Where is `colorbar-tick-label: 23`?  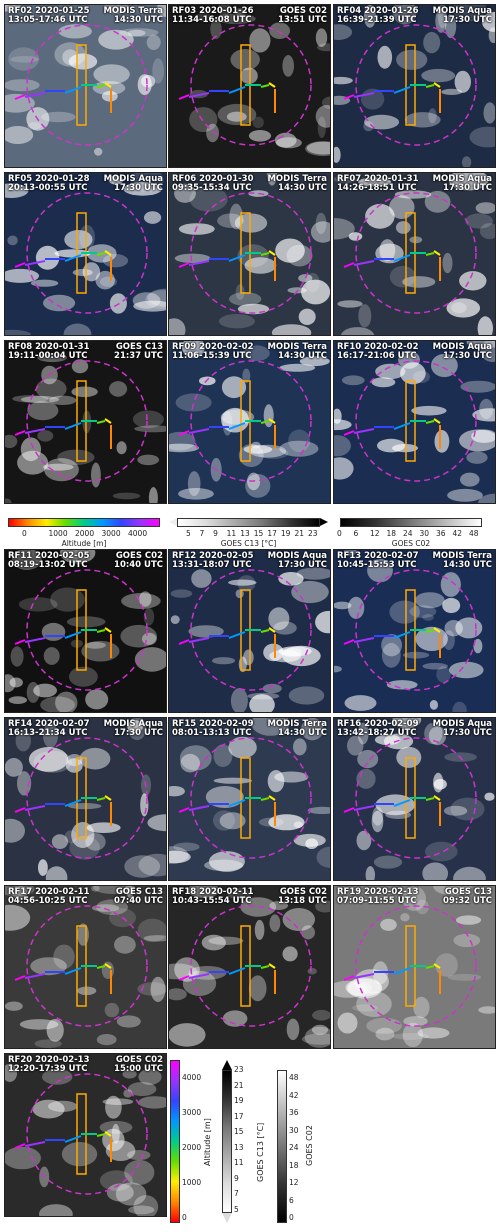
colorbar-tick-label: 23 is located at coordinates (239, 1069).